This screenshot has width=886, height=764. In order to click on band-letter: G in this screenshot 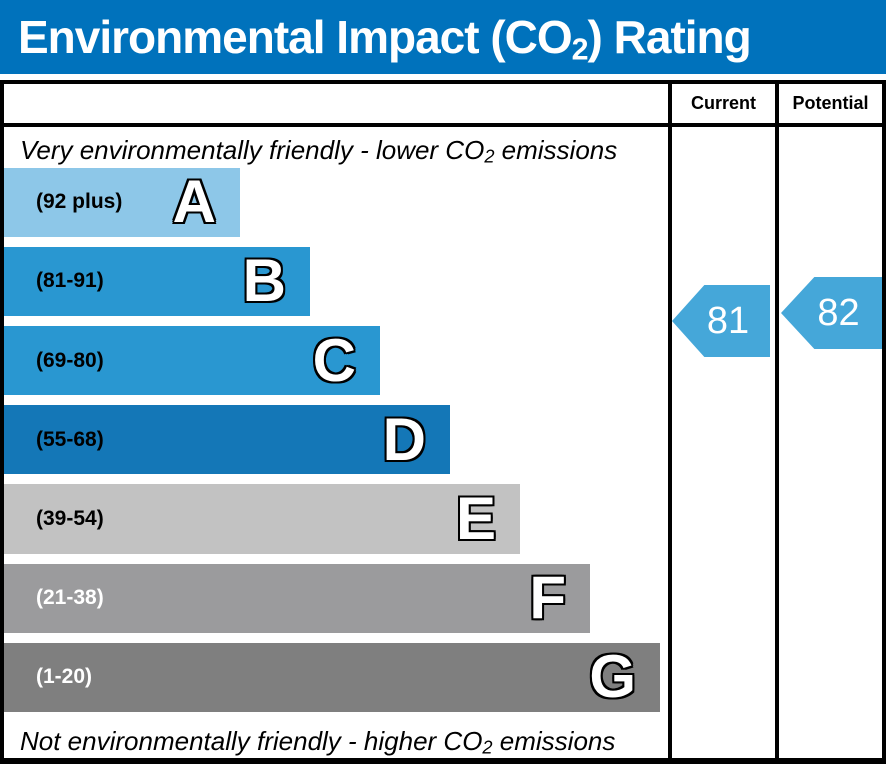, I will do `click(612, 677)`.